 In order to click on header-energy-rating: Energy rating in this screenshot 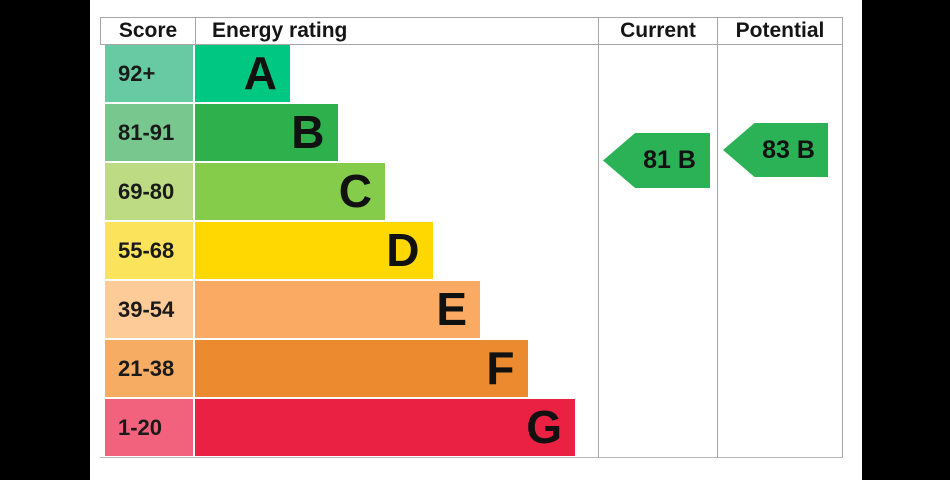, I will do `click(396, 31)`.